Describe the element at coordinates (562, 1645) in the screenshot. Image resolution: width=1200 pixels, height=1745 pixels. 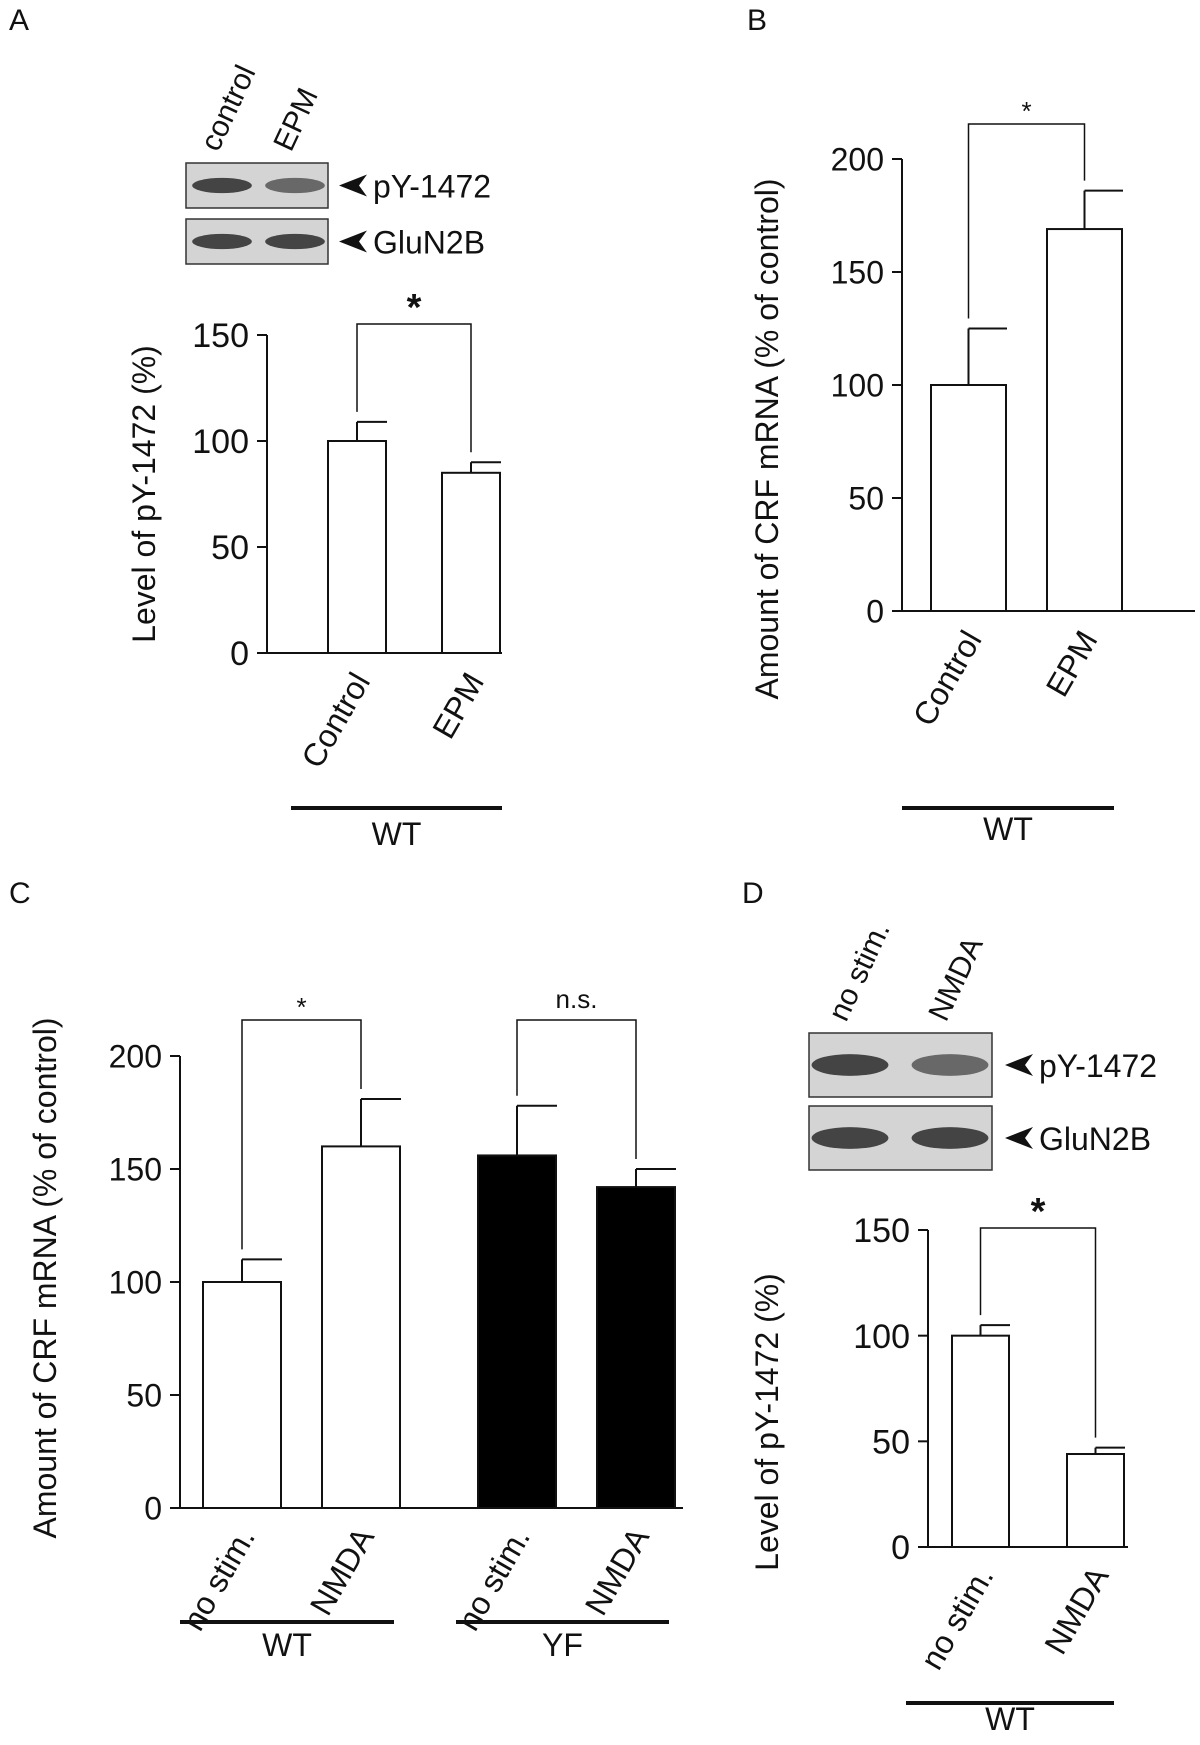
I see `group-label: YF` at that location.